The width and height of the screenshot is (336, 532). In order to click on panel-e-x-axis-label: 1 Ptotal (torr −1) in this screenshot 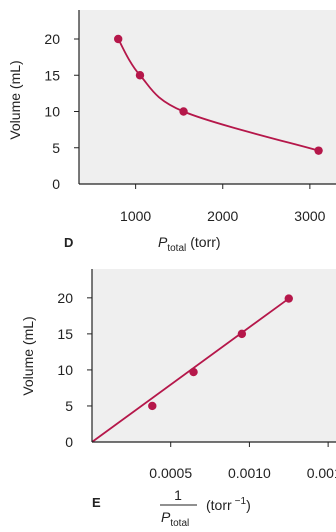, I will do `click(205, 508)`.